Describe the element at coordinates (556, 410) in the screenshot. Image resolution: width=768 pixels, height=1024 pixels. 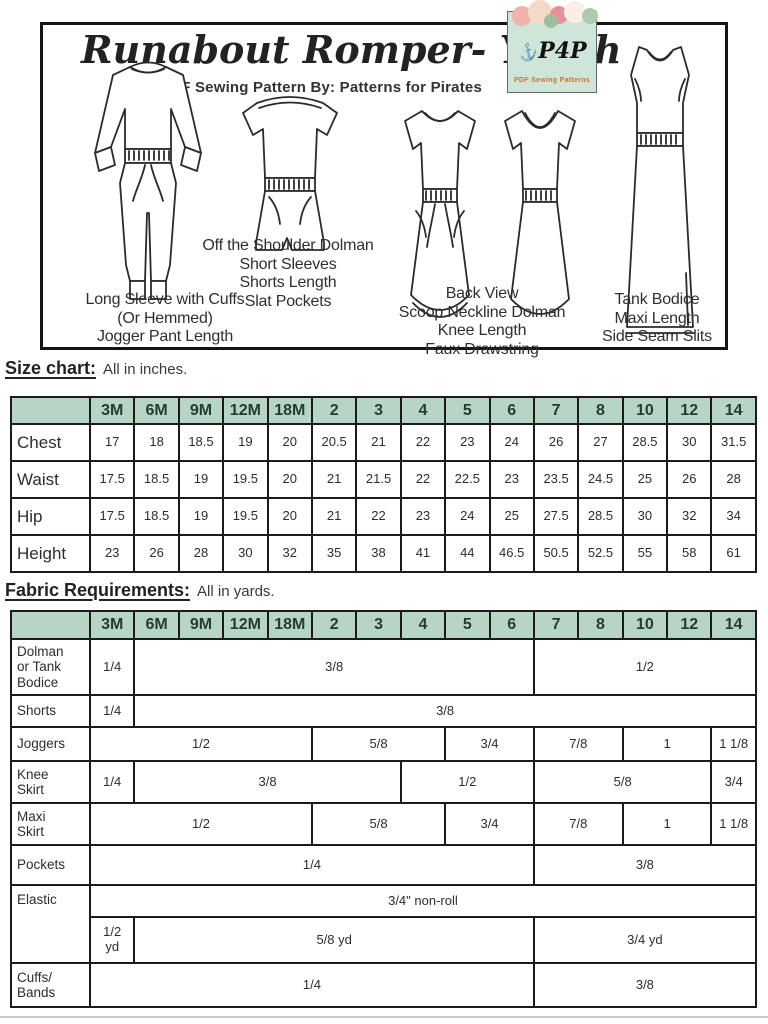
I see `size-column-header: 7` at that location.